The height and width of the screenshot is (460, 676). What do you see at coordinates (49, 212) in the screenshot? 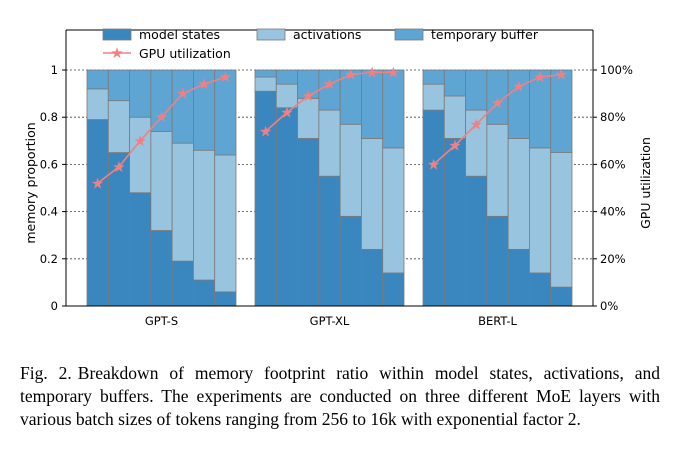
I see `left-tick-label: 0.4` at bounding box center [49, 212].